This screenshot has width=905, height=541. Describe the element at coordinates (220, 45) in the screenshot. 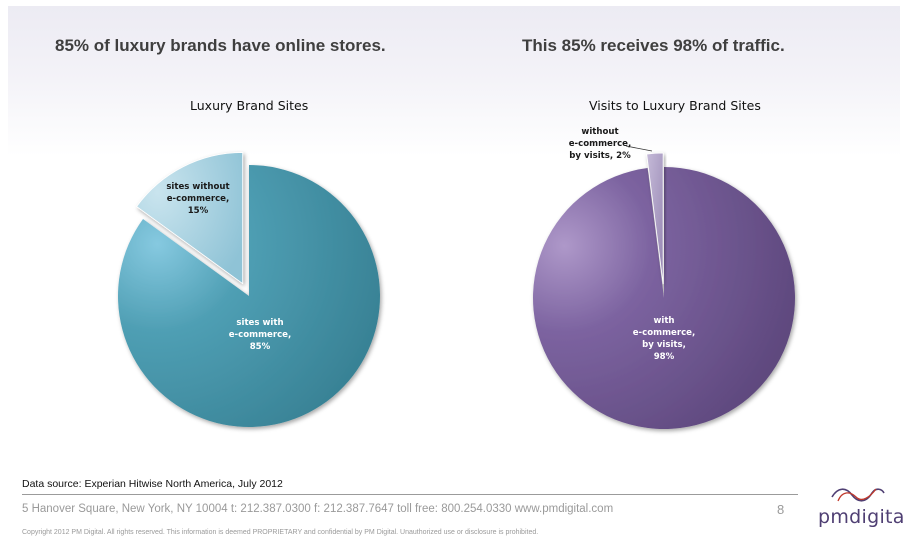

I see `headline-left: 85% of luxury brands have online stores.` at that location.